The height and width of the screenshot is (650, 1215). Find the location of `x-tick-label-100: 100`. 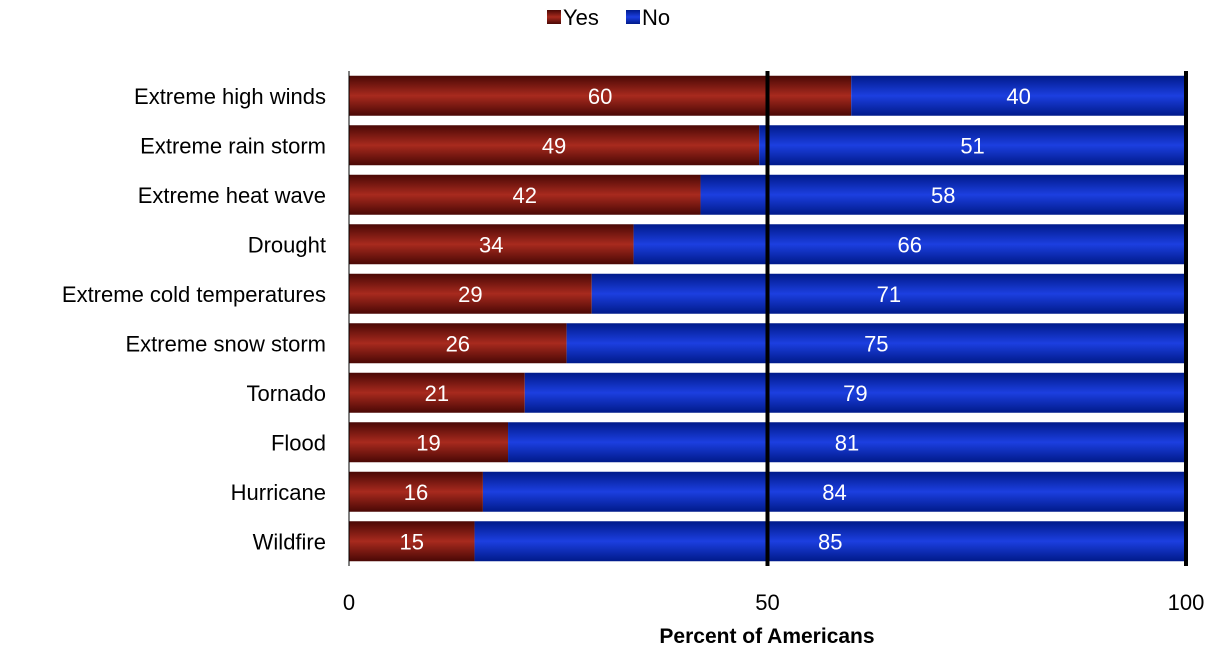

x-tick-label-100: 100 is located at coordinates (1186, 602).